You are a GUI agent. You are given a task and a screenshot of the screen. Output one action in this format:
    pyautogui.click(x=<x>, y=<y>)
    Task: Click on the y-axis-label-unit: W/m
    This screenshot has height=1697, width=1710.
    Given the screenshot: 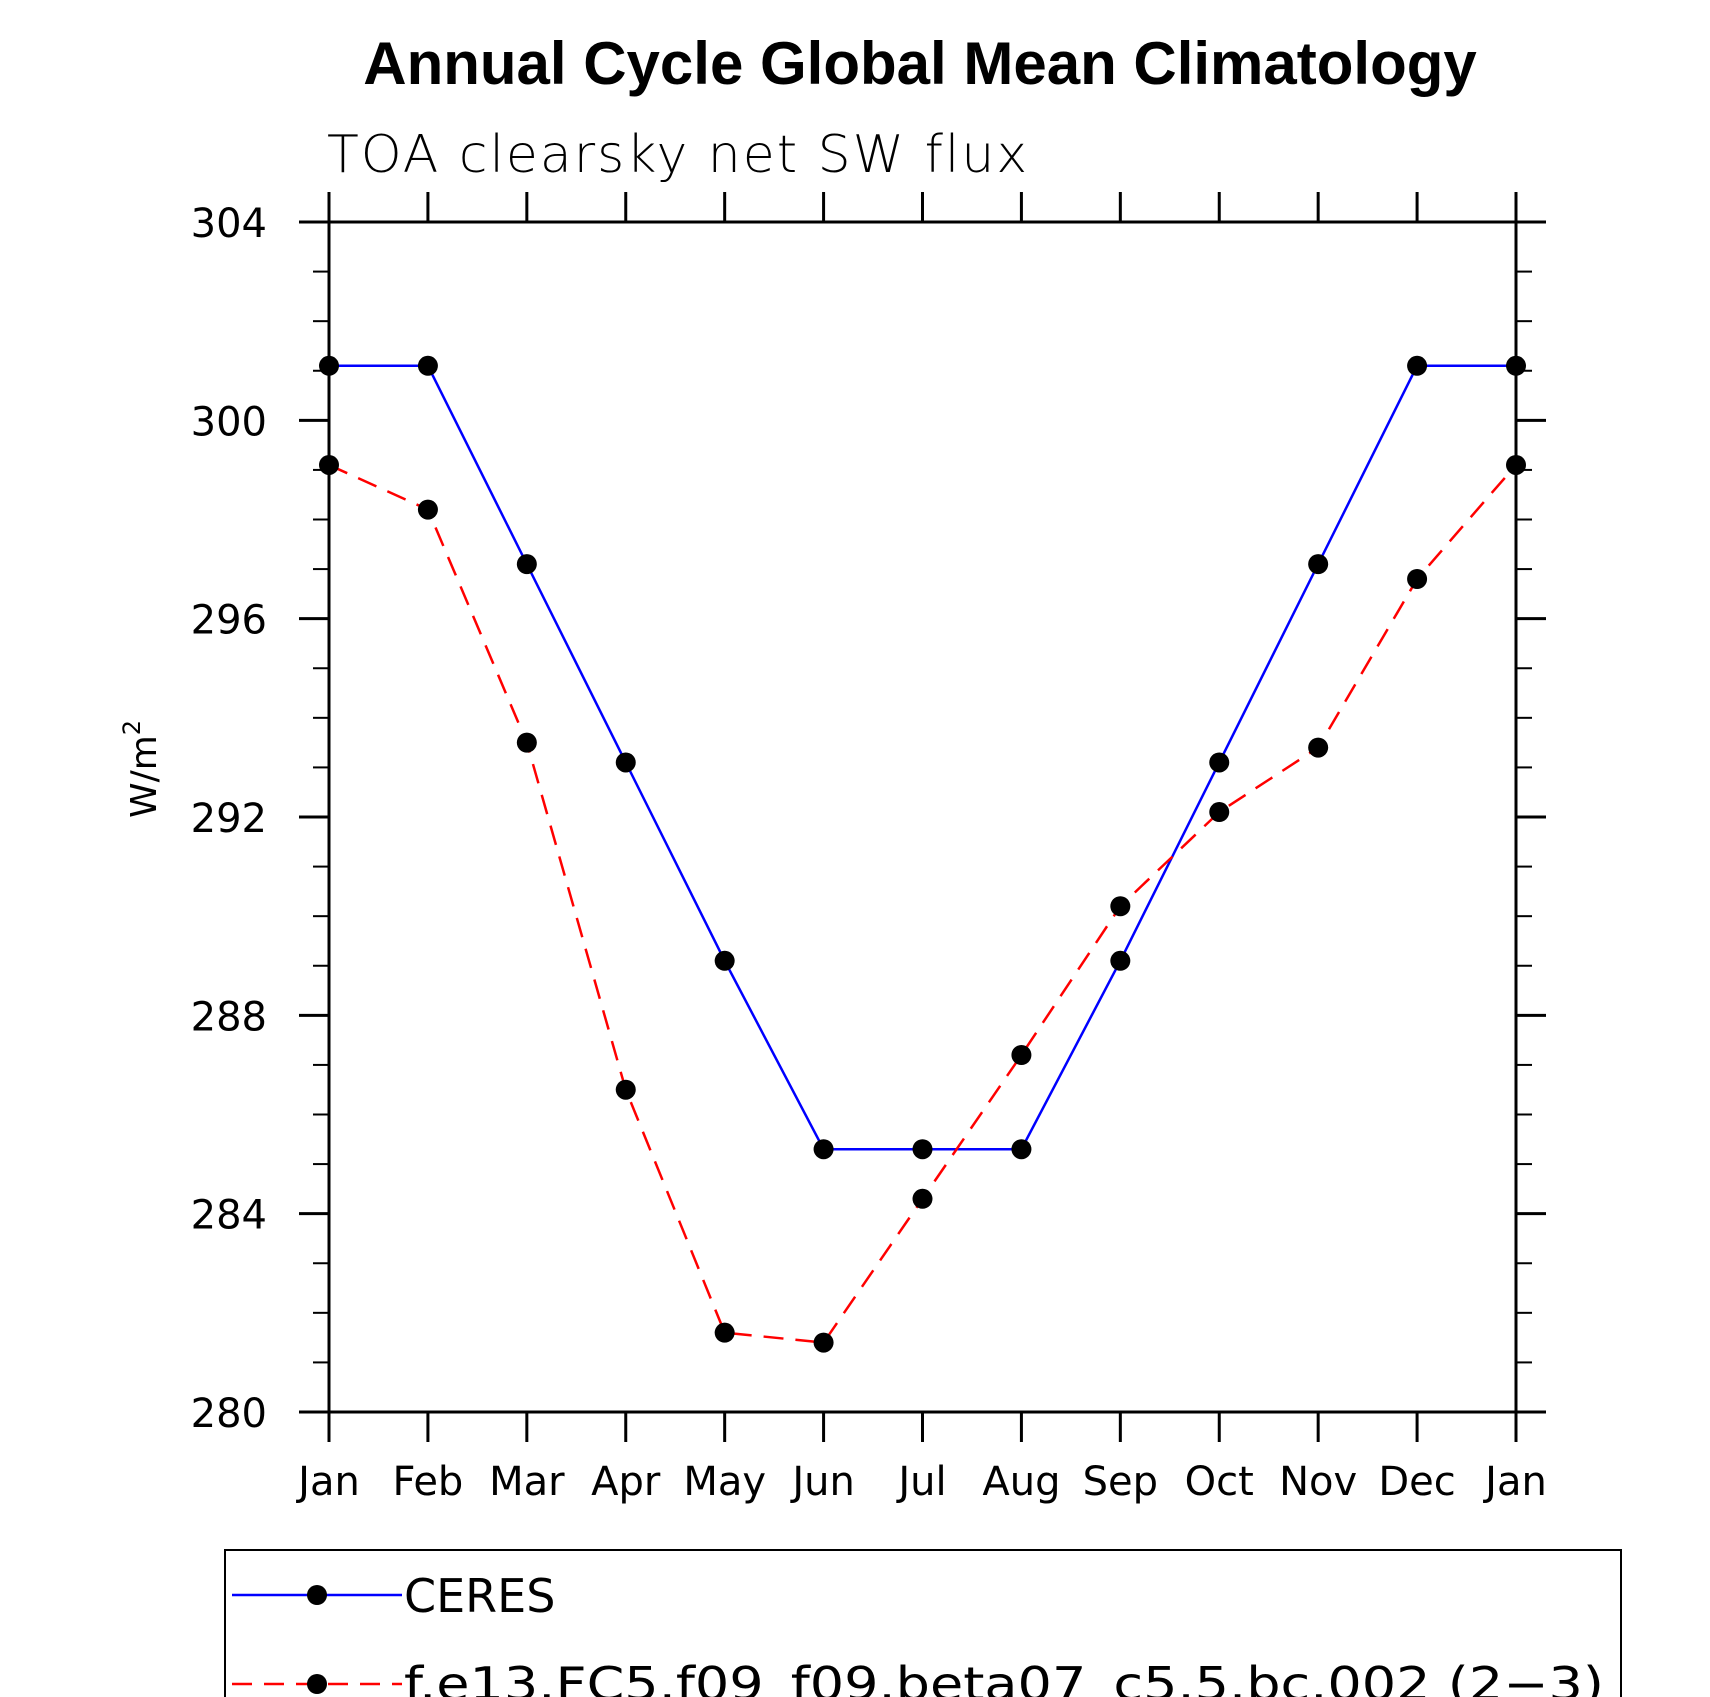 What is the action you would take?
    pyautogui.click(x=144, y=776)
    